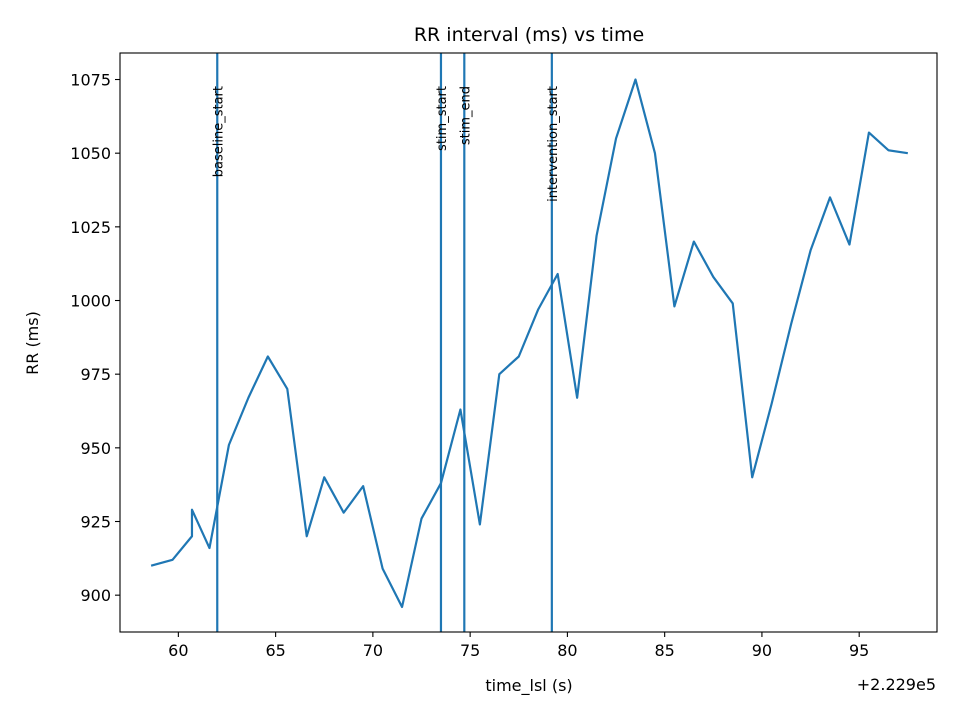  What do you see at coordinates (95, 374) in the screenshot?
I see `y-tick-label: 975` at bounding box center [95, 374].